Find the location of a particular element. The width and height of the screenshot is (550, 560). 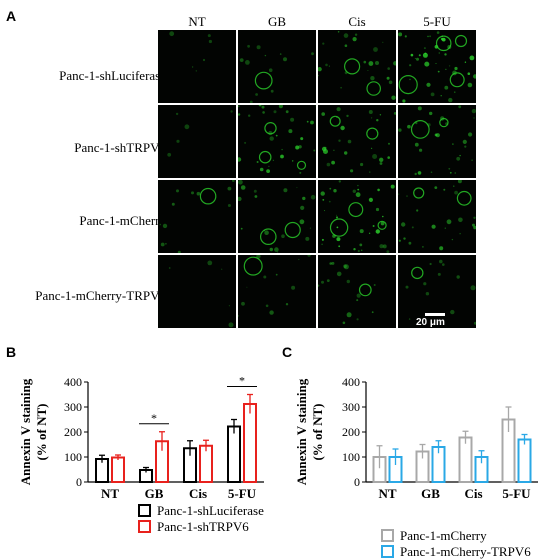

chart-b-bar-panc-1-shtrpv6-5-fu is located at coordinates (250, 443).